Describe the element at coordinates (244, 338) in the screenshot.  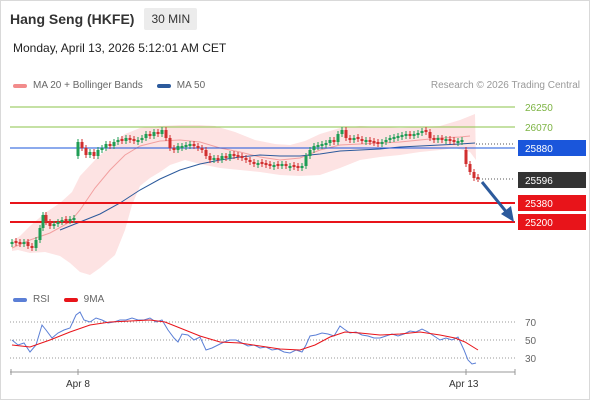
I see `rsi-line` at that location.